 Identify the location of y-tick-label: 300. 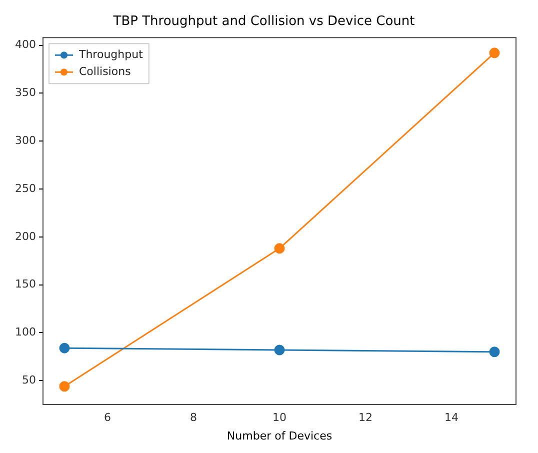
(25, 140).